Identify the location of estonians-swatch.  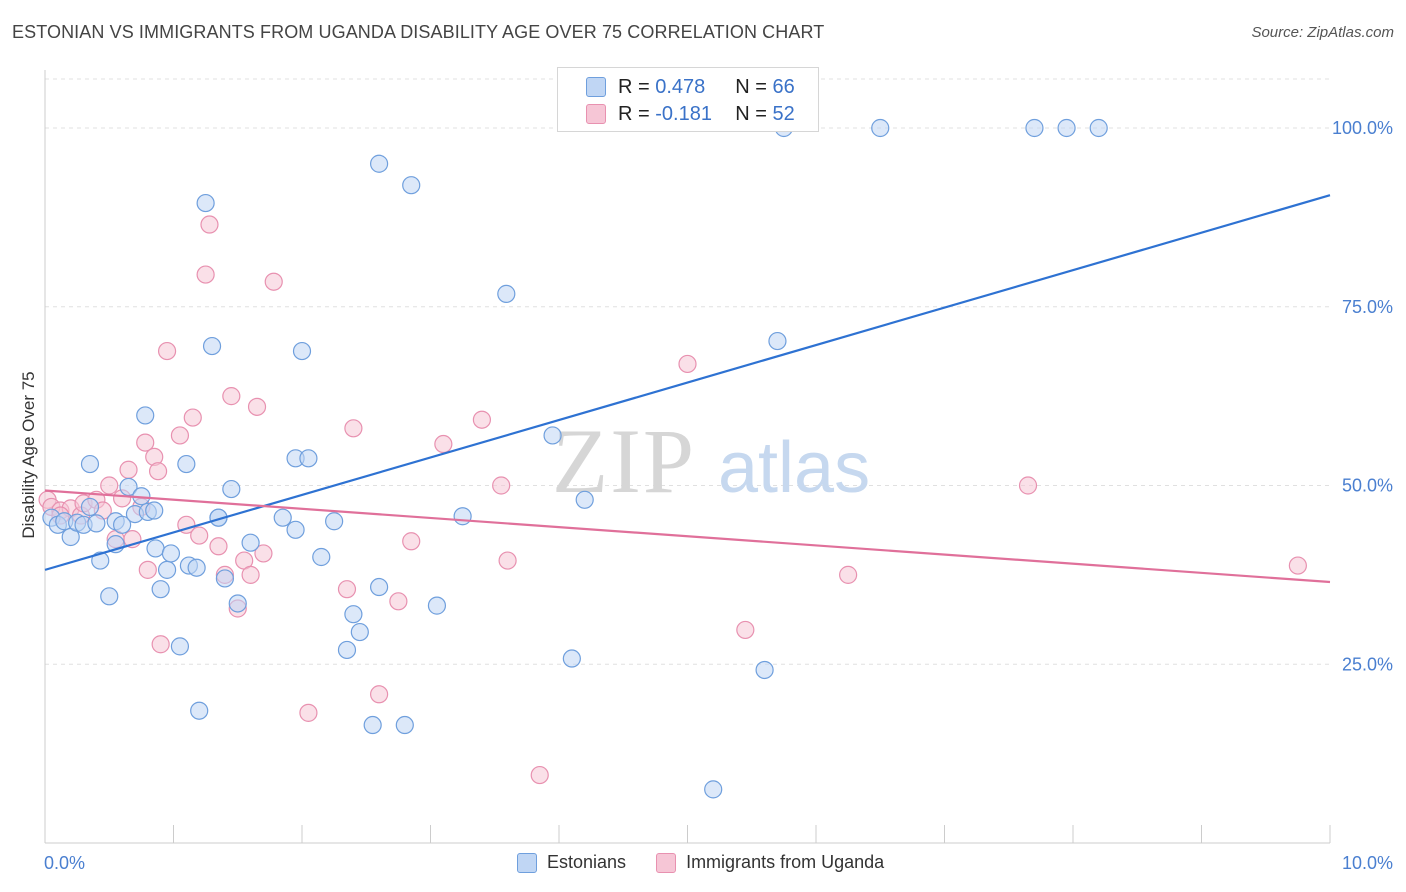
(596, 87).